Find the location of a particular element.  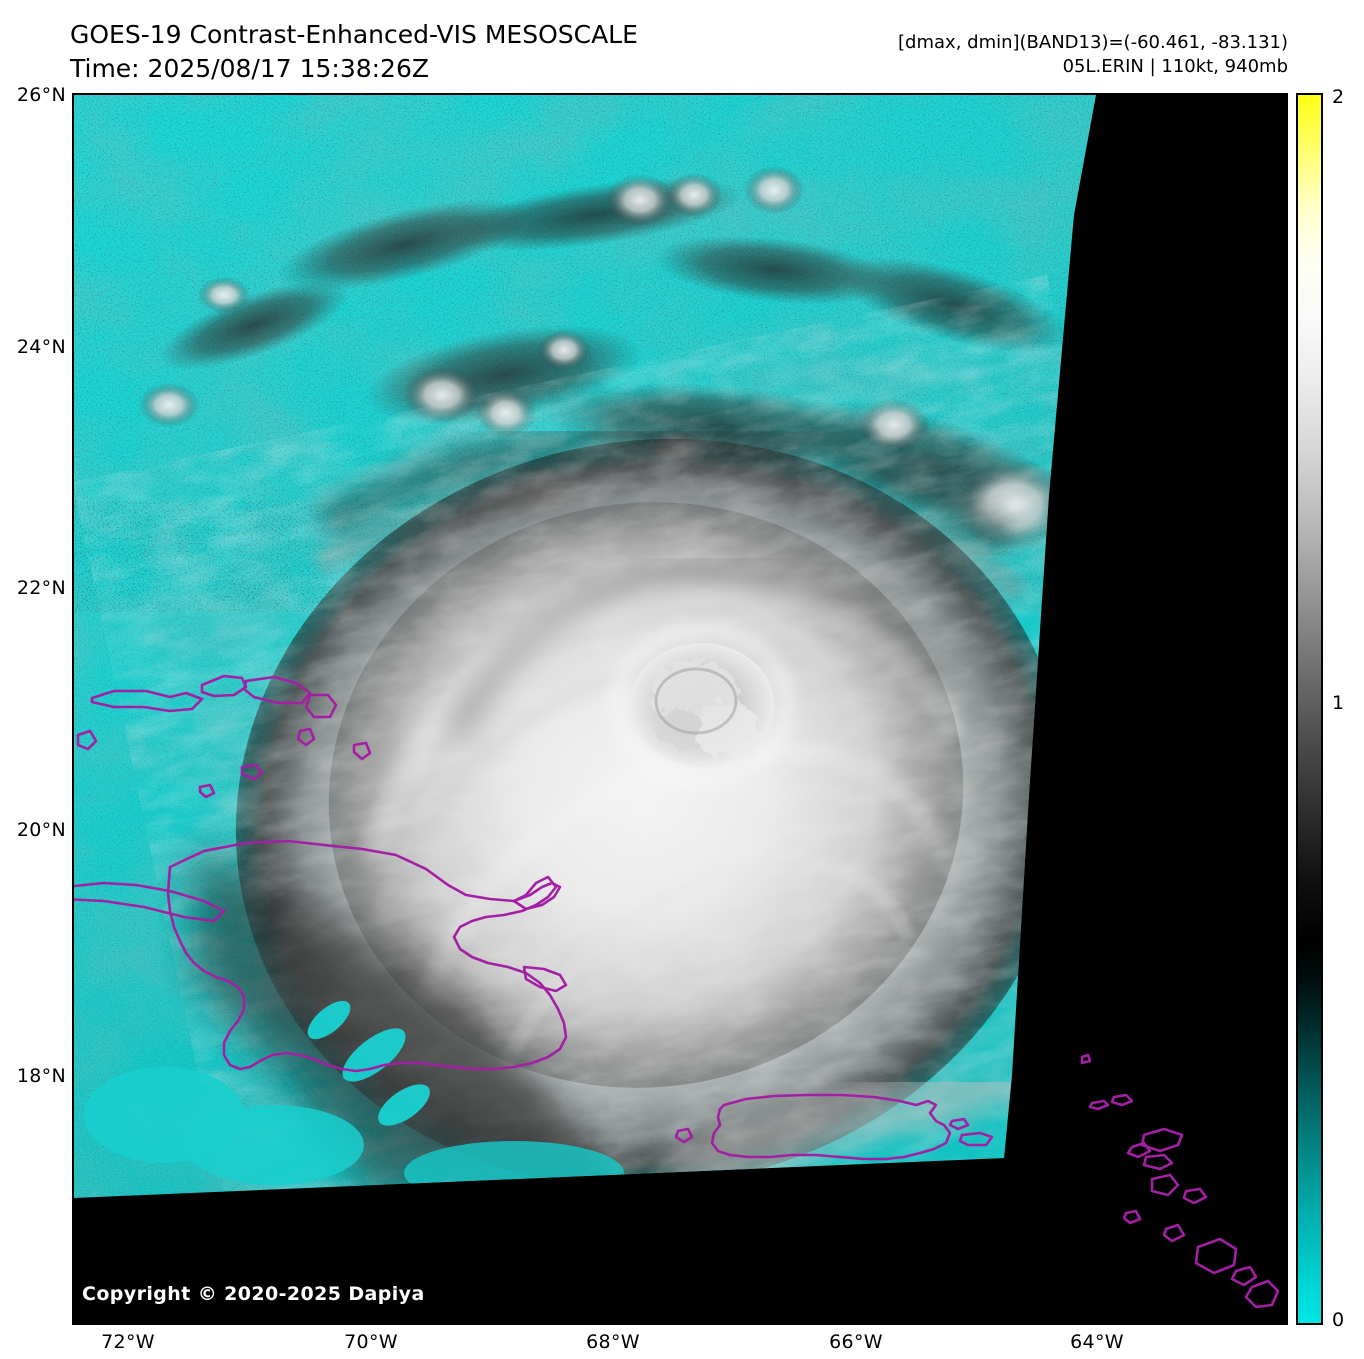

longitude-tick-label: 66°W is located at coordinates (856, 1342).